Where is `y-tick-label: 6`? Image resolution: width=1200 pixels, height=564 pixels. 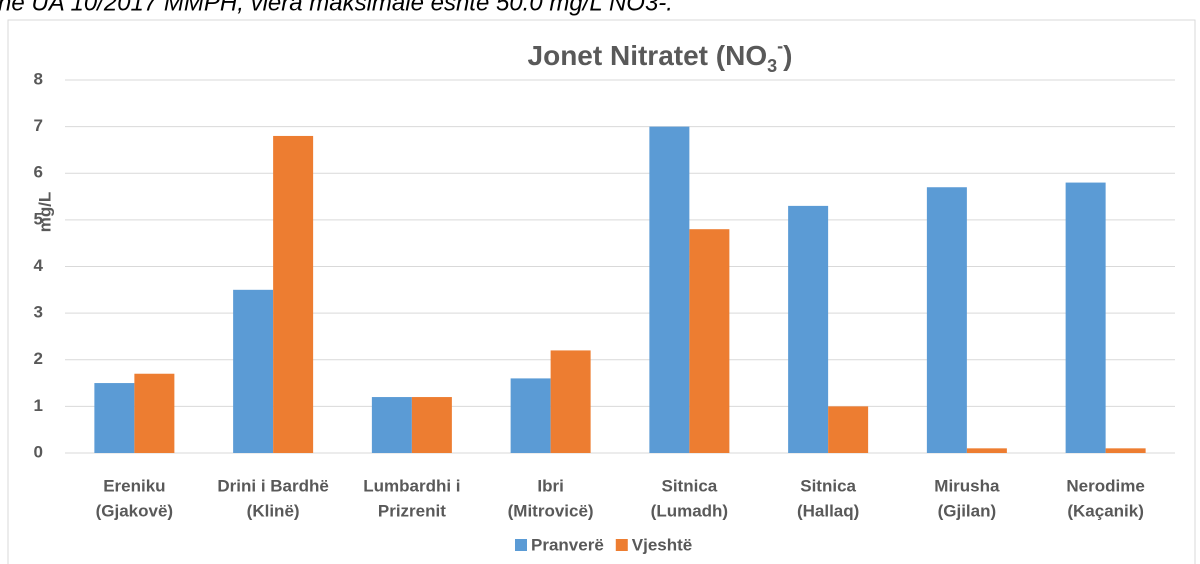
y-tick-label: 6 is located at coordinates (38, 172).